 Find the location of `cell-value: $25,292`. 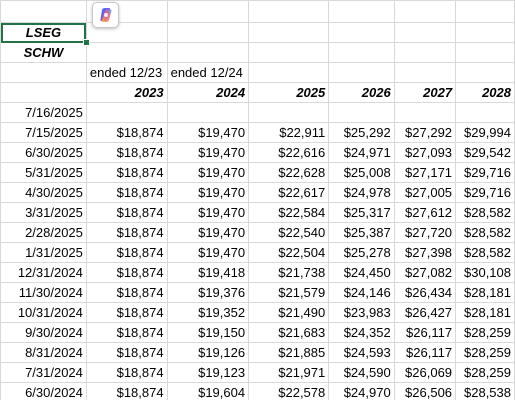

cell-value: $25,292 is located at coordinates (361, 132).